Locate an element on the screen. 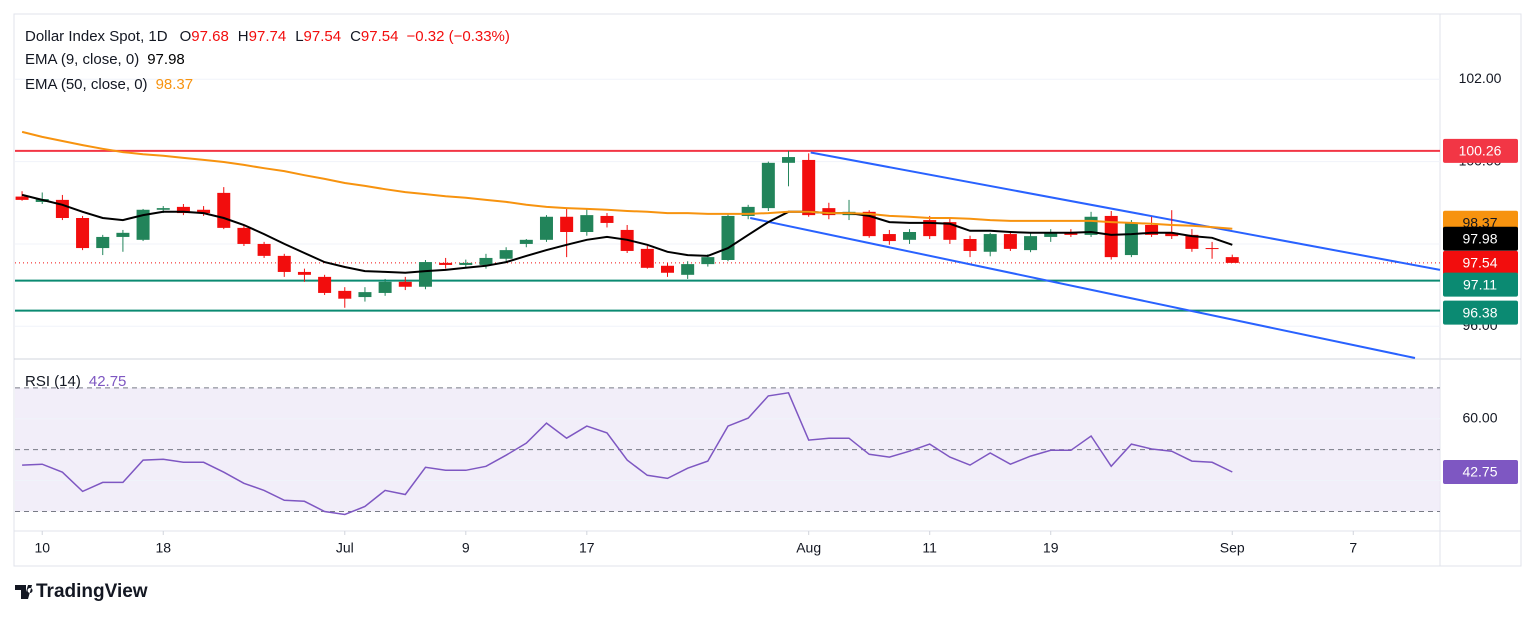  legend-value: 42.75 is located at coordinates (108, 381).